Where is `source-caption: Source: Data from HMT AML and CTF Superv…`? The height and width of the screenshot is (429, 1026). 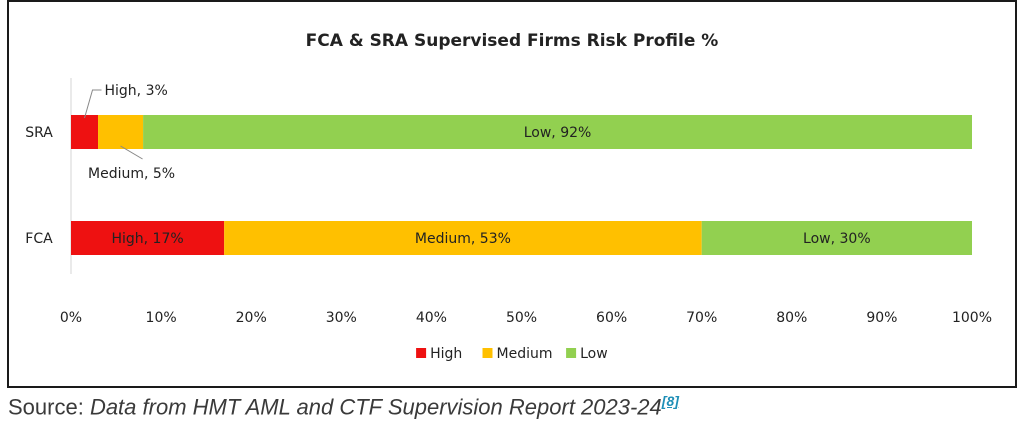 source-caption: Source: Data from HMT AML and CTF Superv… is located at coordinates (343, 406).